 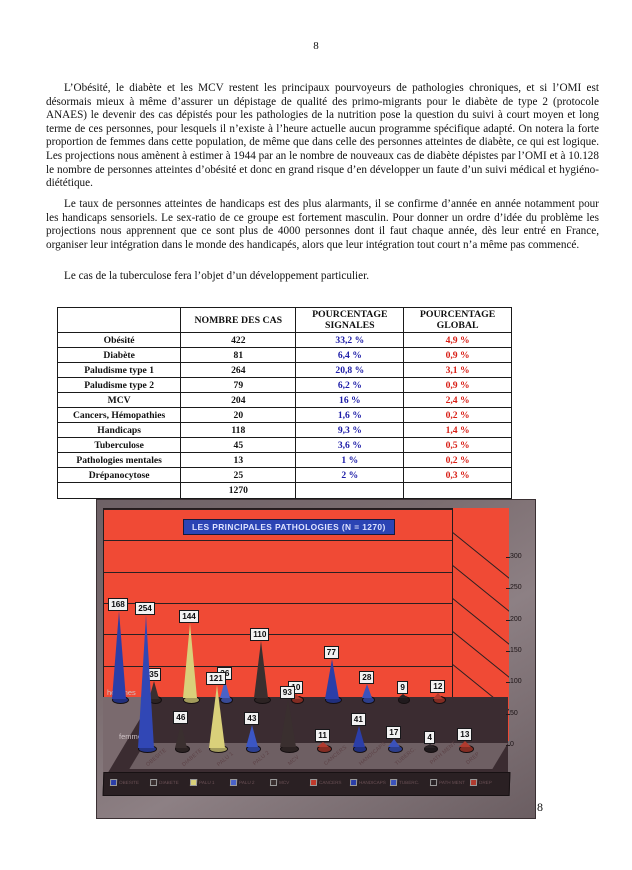 I want to click on cone-femmes-drep, so click(x=465, y=744).